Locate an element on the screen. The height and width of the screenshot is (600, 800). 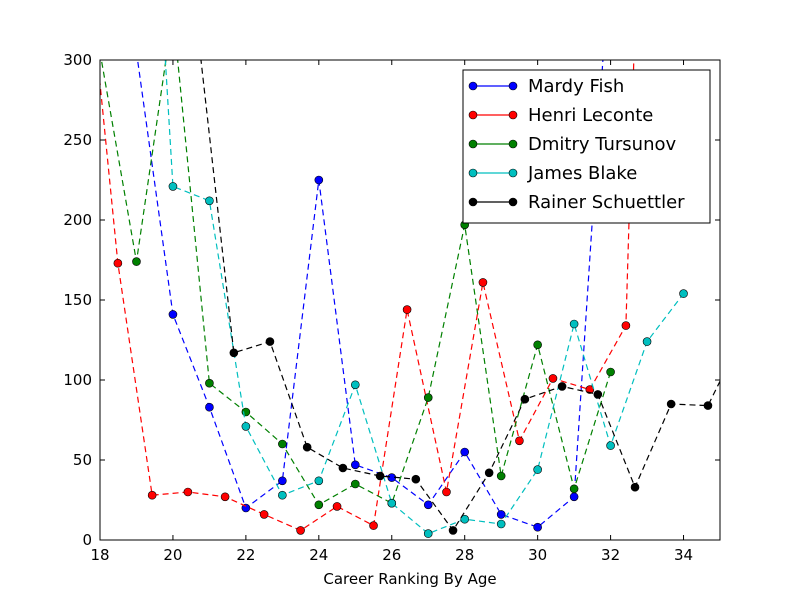
x-tick-label: 20 is located at coordinates (172, 555).